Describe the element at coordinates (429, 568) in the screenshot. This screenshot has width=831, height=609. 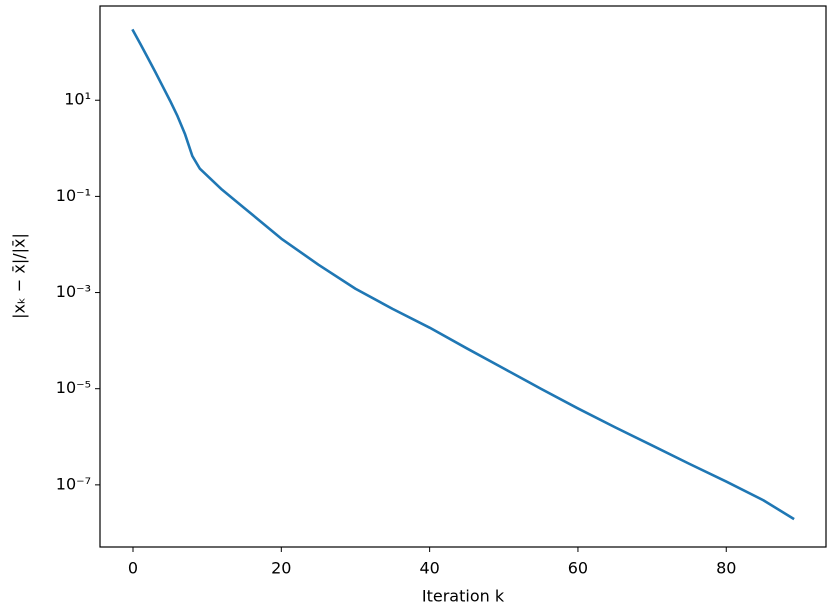
I see `x-tick-label: 40` at that location.